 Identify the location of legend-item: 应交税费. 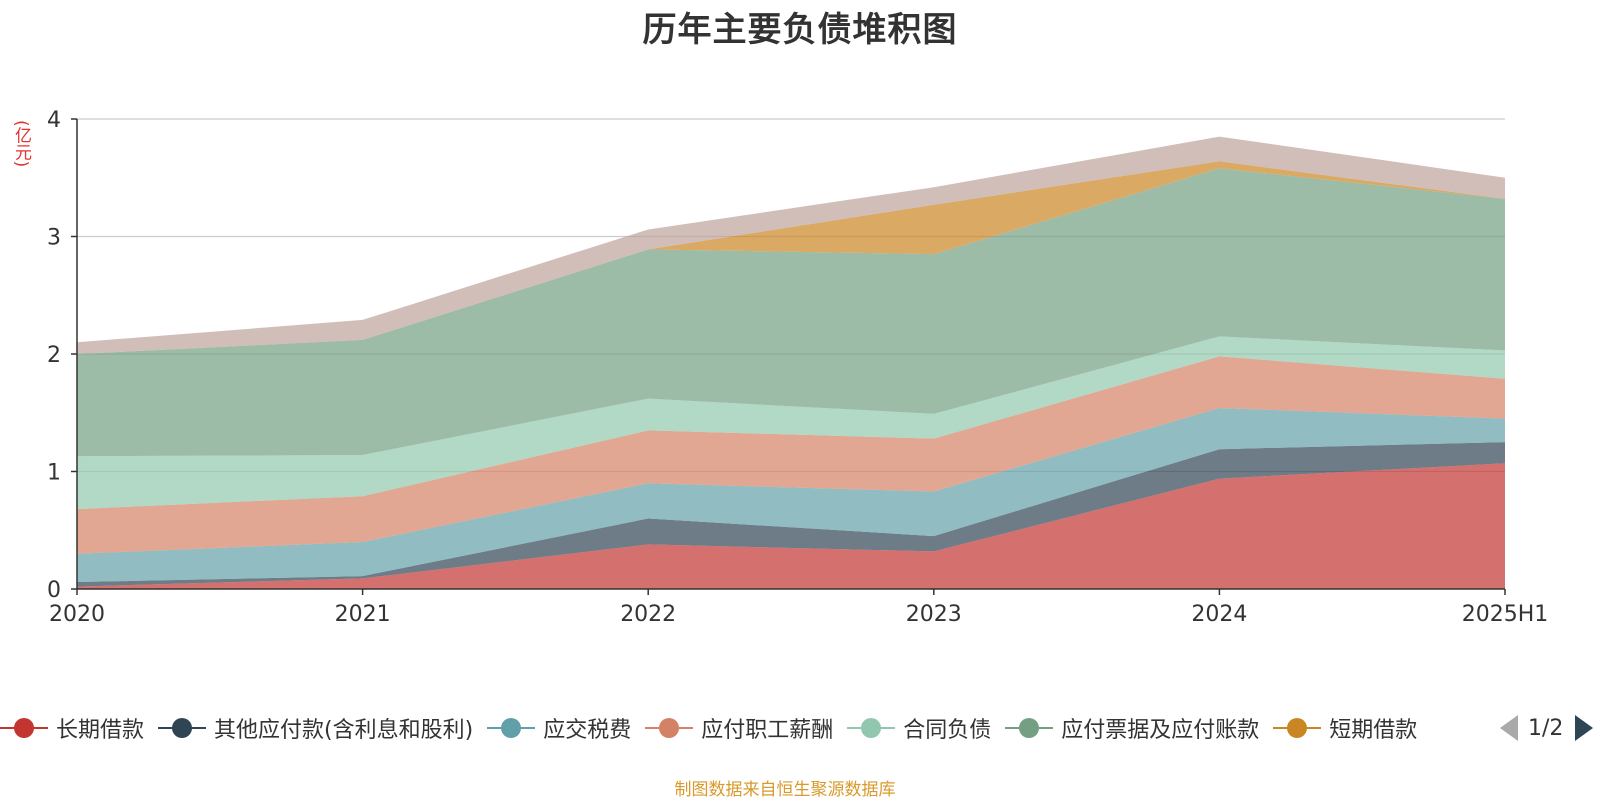
(559, 728).